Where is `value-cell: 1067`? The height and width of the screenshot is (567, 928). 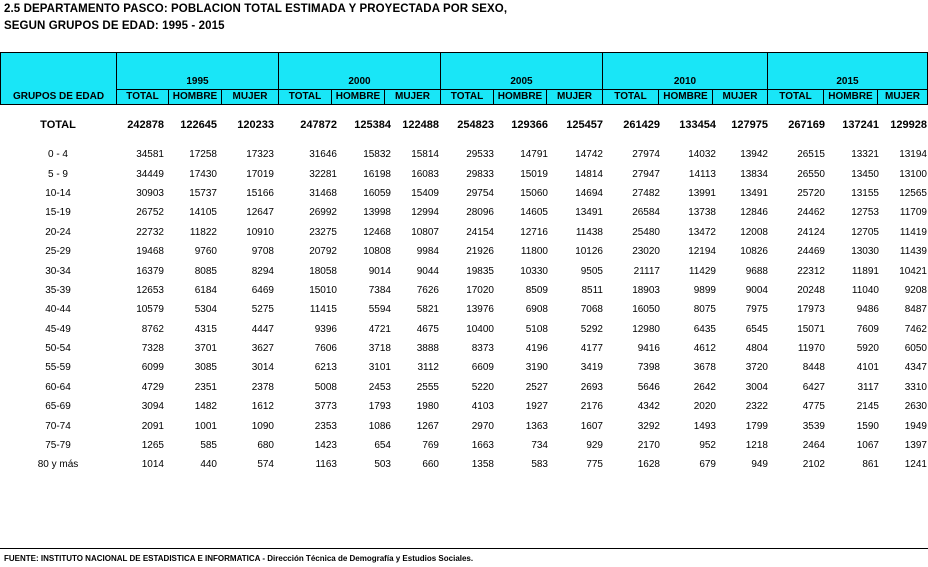
value-cell: 1067 is located at coordinates (867, 446).